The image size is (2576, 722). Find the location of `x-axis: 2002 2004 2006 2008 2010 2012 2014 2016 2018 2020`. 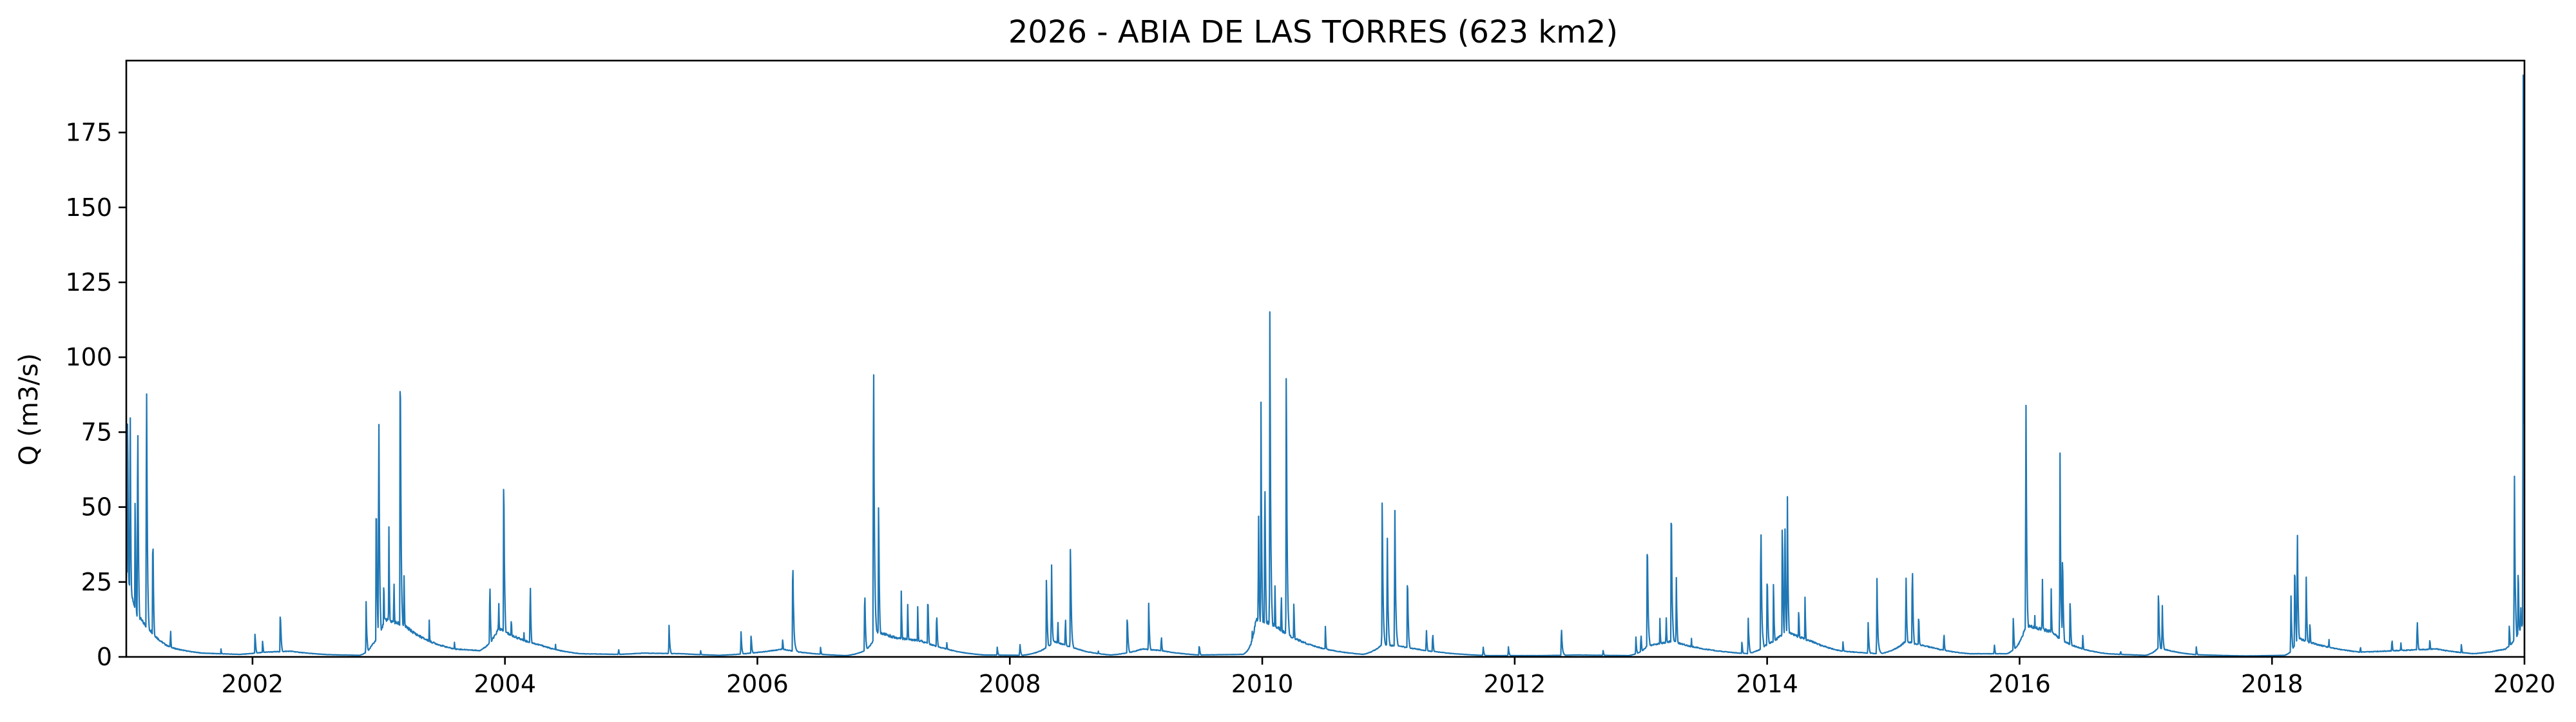

x-axis: 2002 2004 2006 2008 2010 2012 2014 2016 2018 2020 is located at coordinates (1389, 678).